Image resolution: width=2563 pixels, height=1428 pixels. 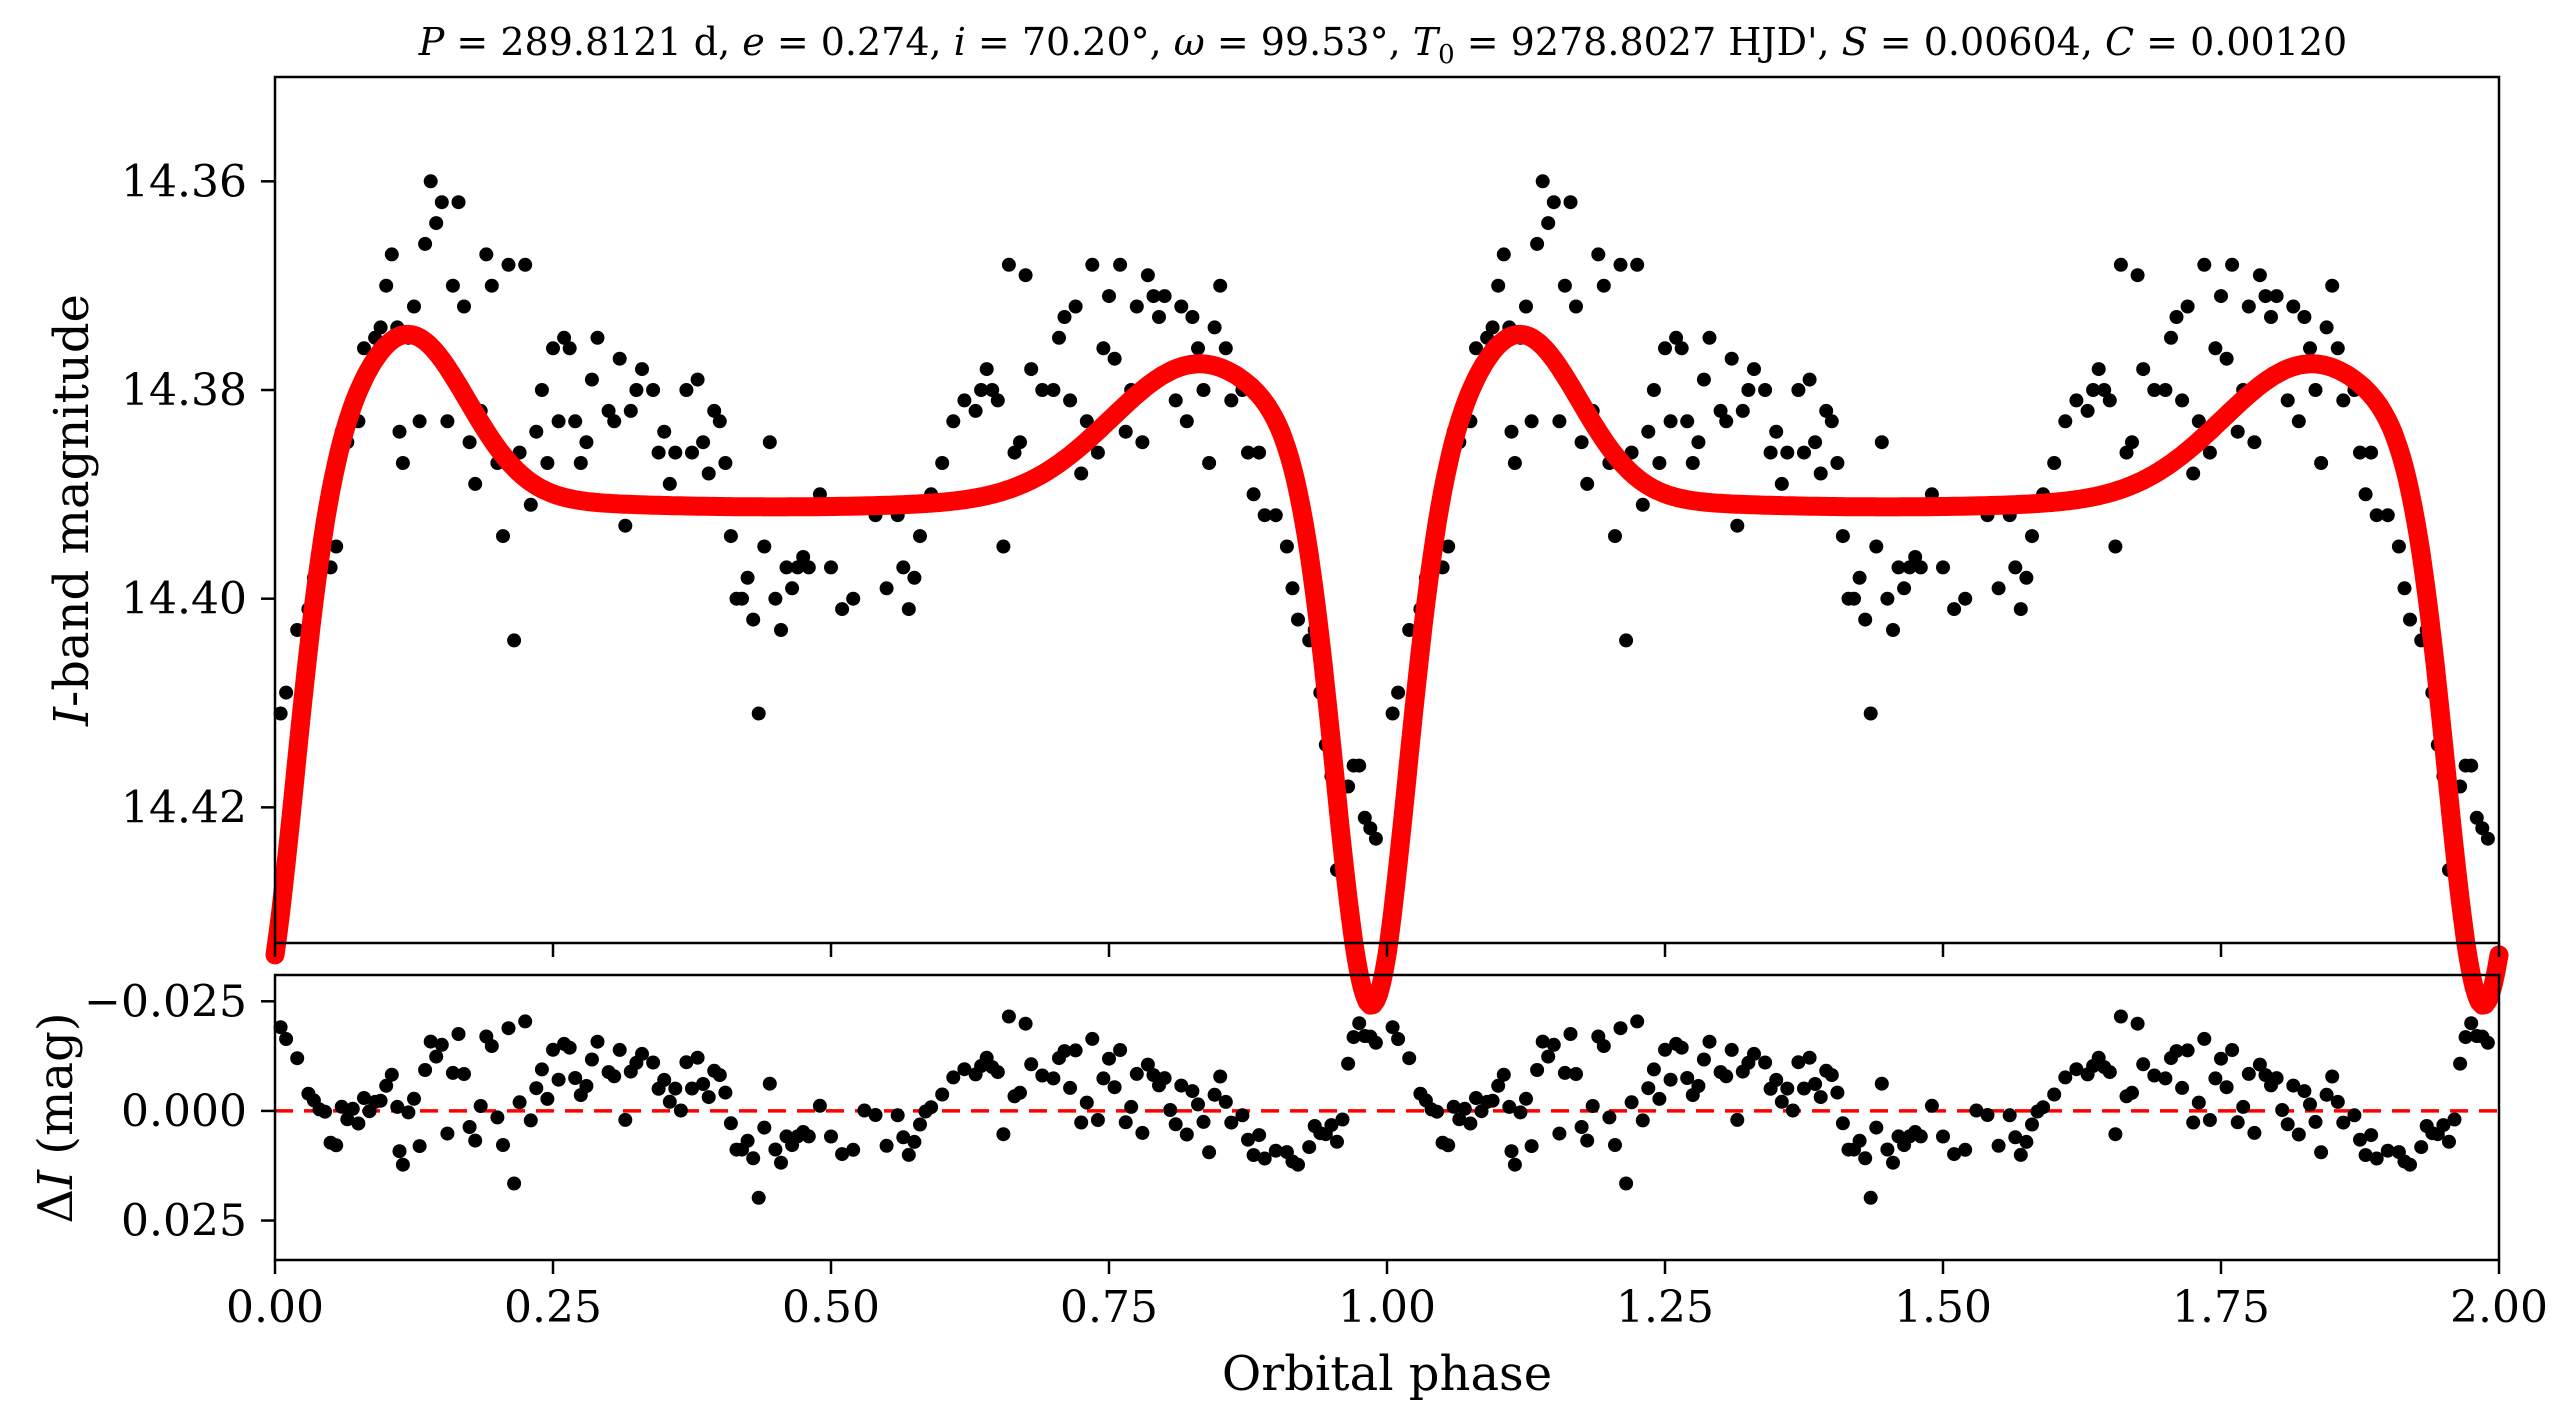 I want to click on x-tick-label: 1.50, so click(x=1943, y=1307).